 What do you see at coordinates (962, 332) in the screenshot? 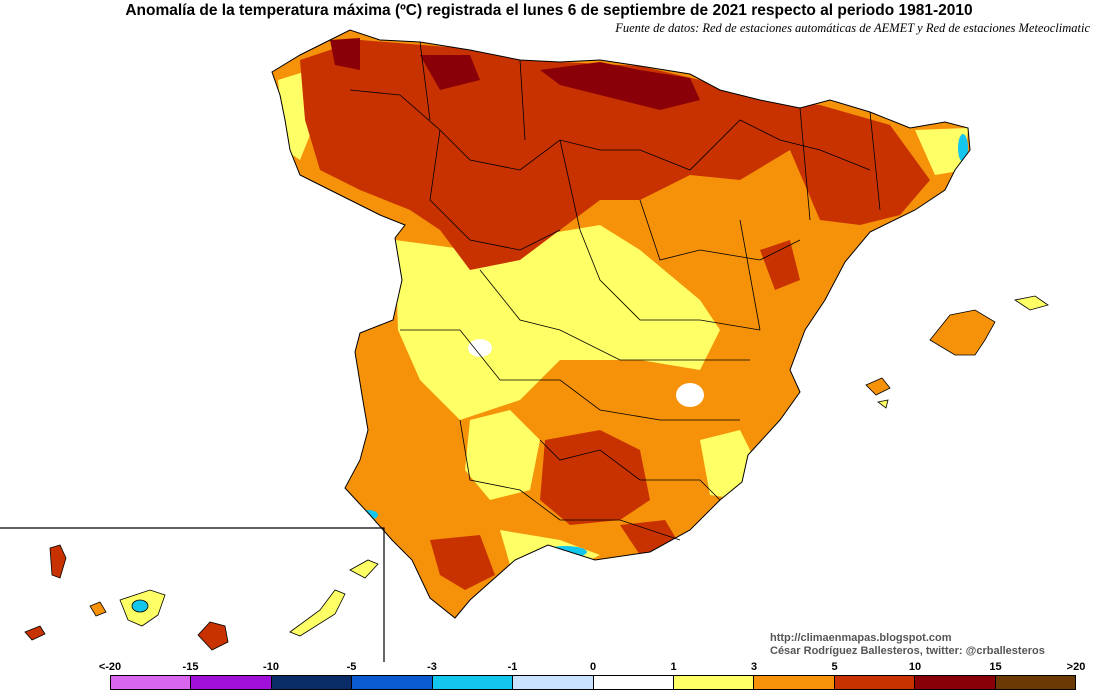
I see `mallorca-island` at bounding box center [962, 332].